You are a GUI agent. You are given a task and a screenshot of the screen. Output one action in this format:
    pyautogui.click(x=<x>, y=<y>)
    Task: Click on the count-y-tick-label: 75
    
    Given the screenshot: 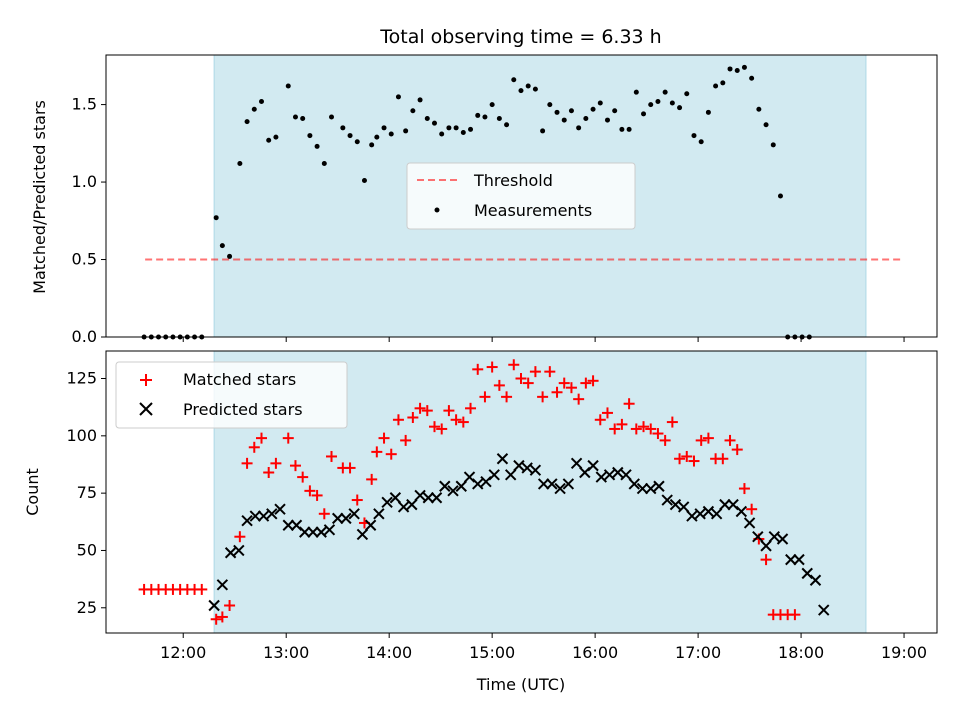 What is the action you would take?
    pyautogui.click(x=87, y=492)
    